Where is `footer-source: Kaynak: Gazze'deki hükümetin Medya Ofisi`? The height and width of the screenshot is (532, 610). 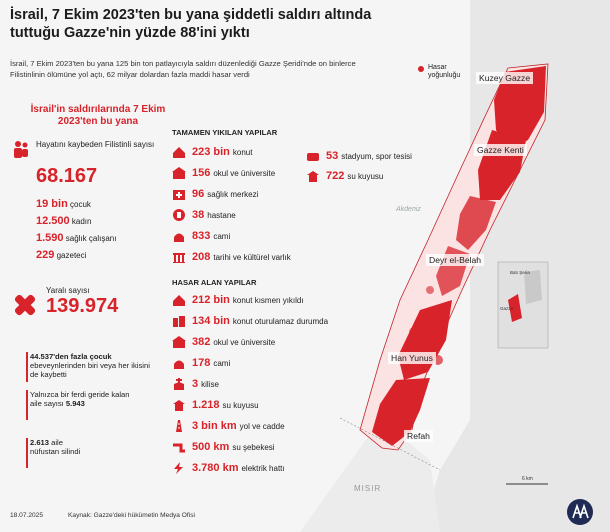 footer-source: Kaynak: Gazze'deki hükümetin Medya Ofisi is located at coordinates (131, 515).